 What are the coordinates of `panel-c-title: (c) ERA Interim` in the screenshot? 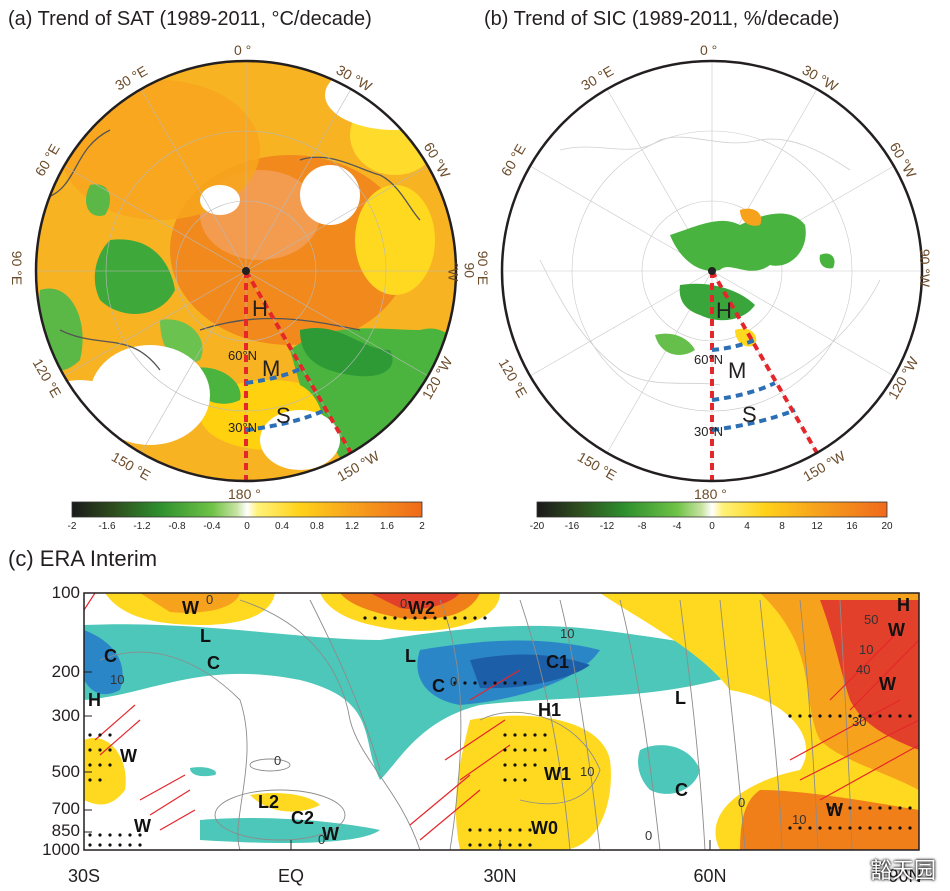 It's located at (83, 558).